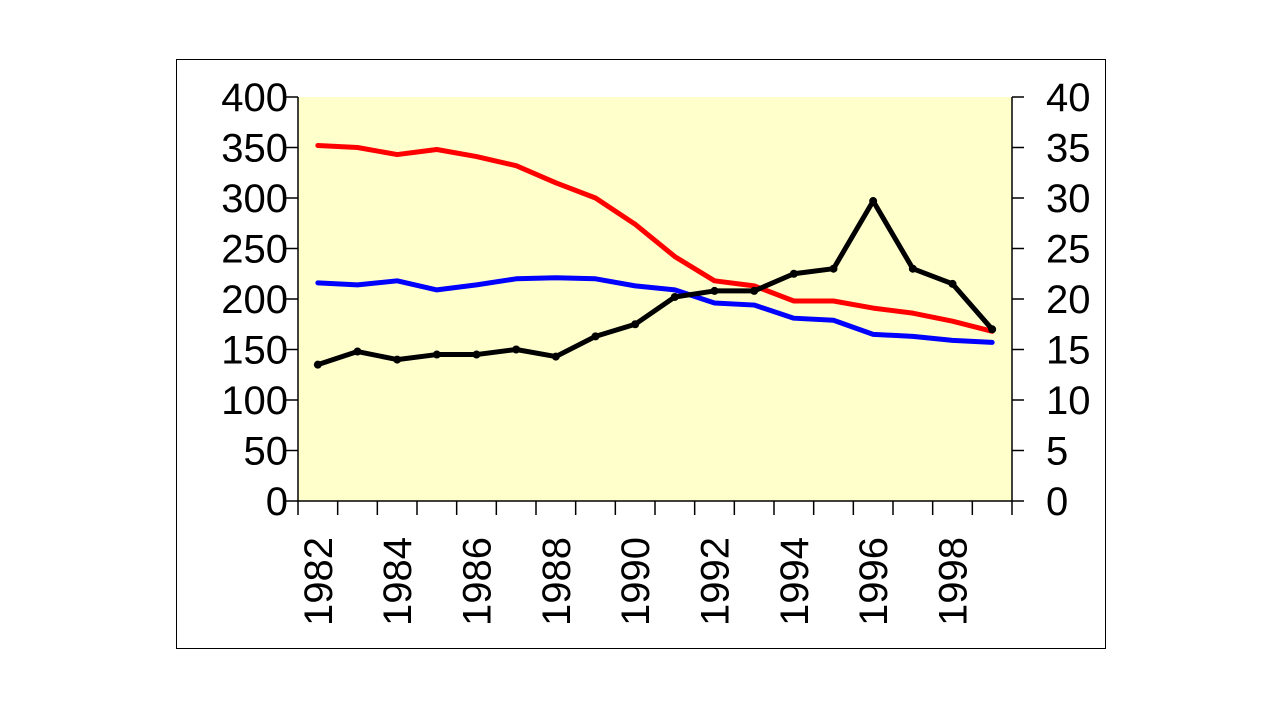 The height and width of the screenshot is (708, 1284). I want to click on left-y-tick-label: 300, so click(254, 199).